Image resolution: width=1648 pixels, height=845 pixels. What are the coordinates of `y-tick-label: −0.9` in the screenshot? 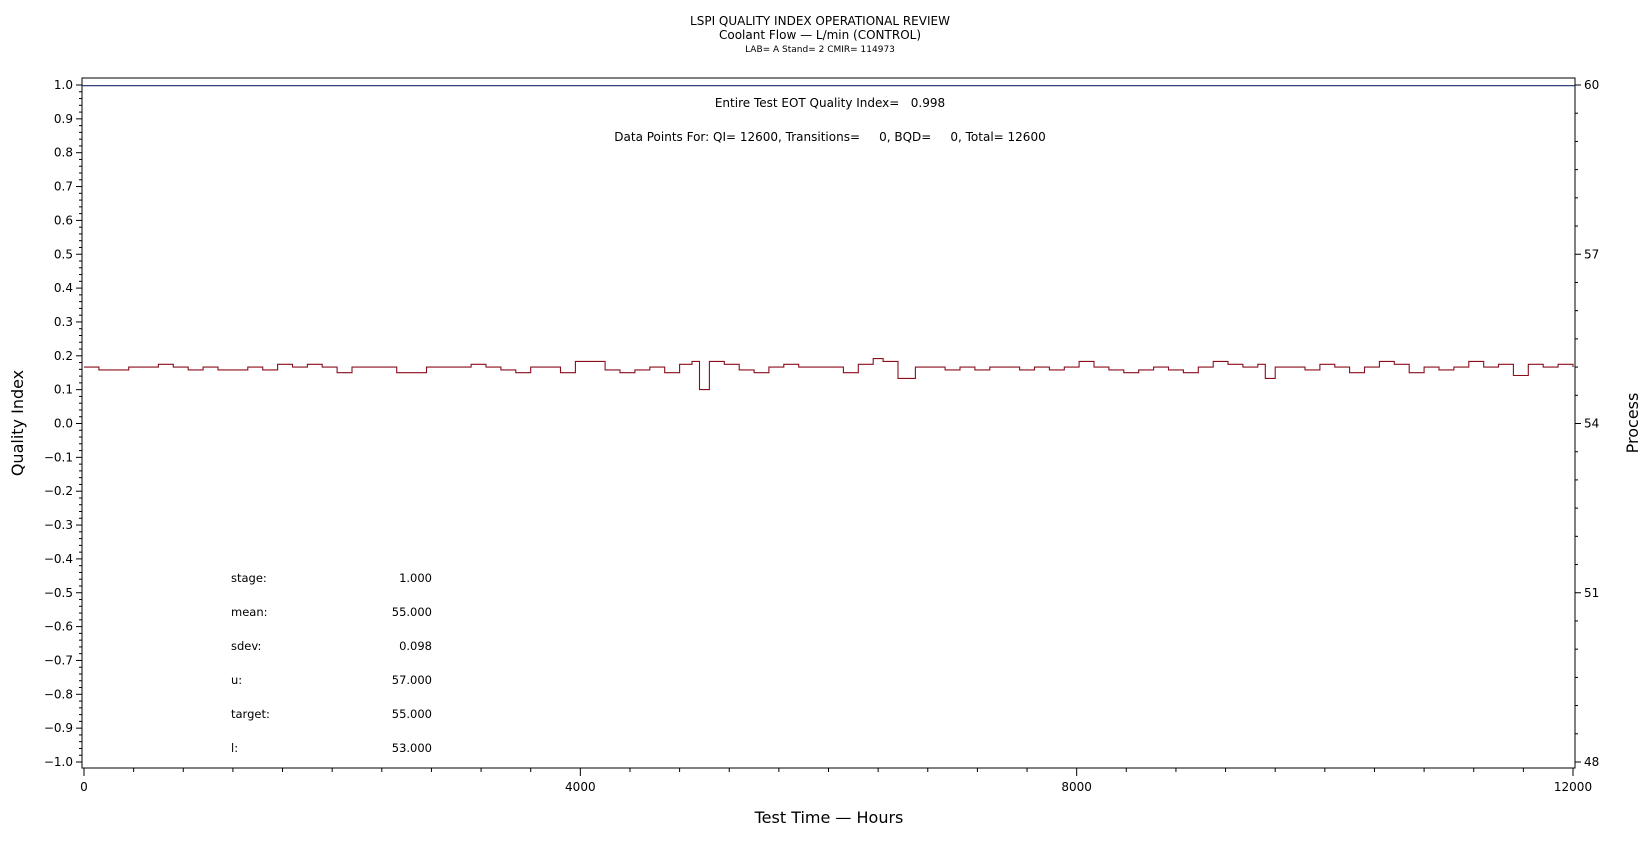 It's located at (58, 728).